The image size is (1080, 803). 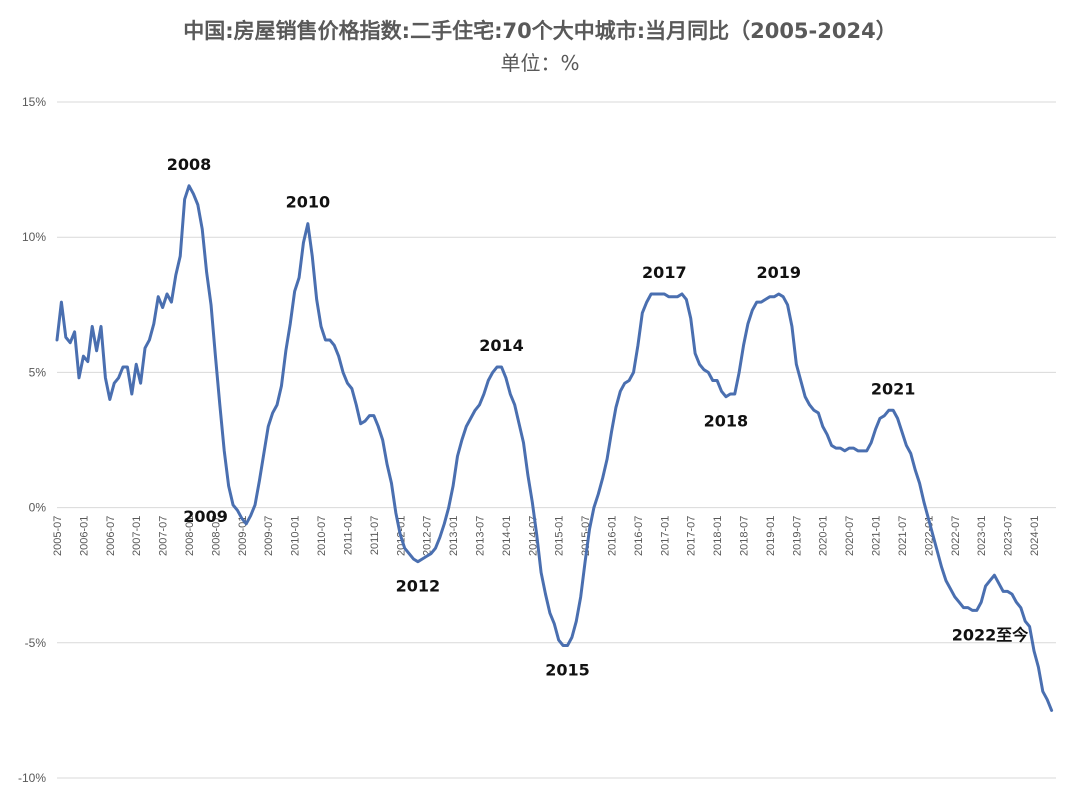 I want to click on x-tick-label: 2009-01, so click(x=243, y=536).